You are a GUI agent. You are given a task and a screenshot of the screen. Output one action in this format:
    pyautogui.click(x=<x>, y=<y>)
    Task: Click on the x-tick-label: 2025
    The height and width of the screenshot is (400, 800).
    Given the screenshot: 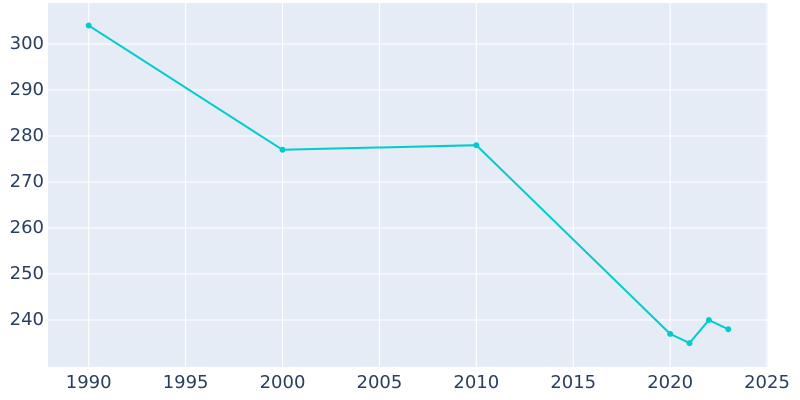 What is the action you would take?
    pyautogui.click(x=767, y=382)
    